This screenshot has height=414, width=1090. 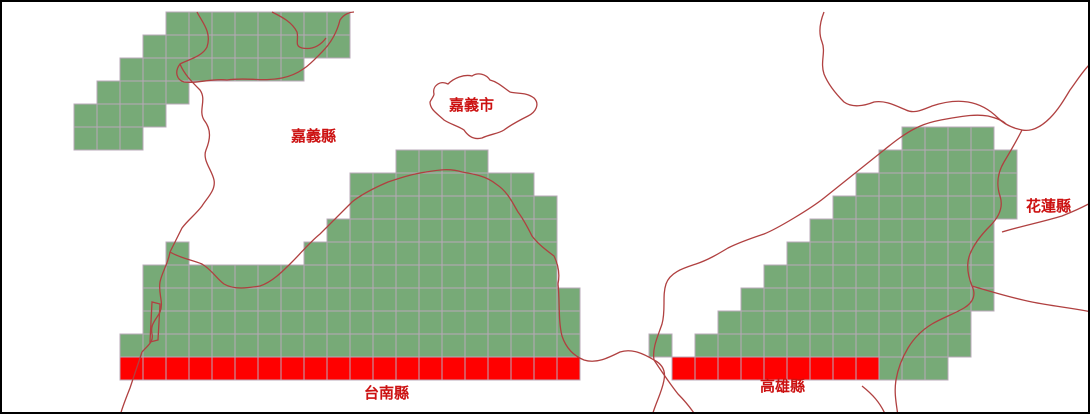 What do you see at coordinates (783, 386) in the screenshot?
I see `label-kaohsiung-county: 高雄縣` at bounding box center [783, 386].